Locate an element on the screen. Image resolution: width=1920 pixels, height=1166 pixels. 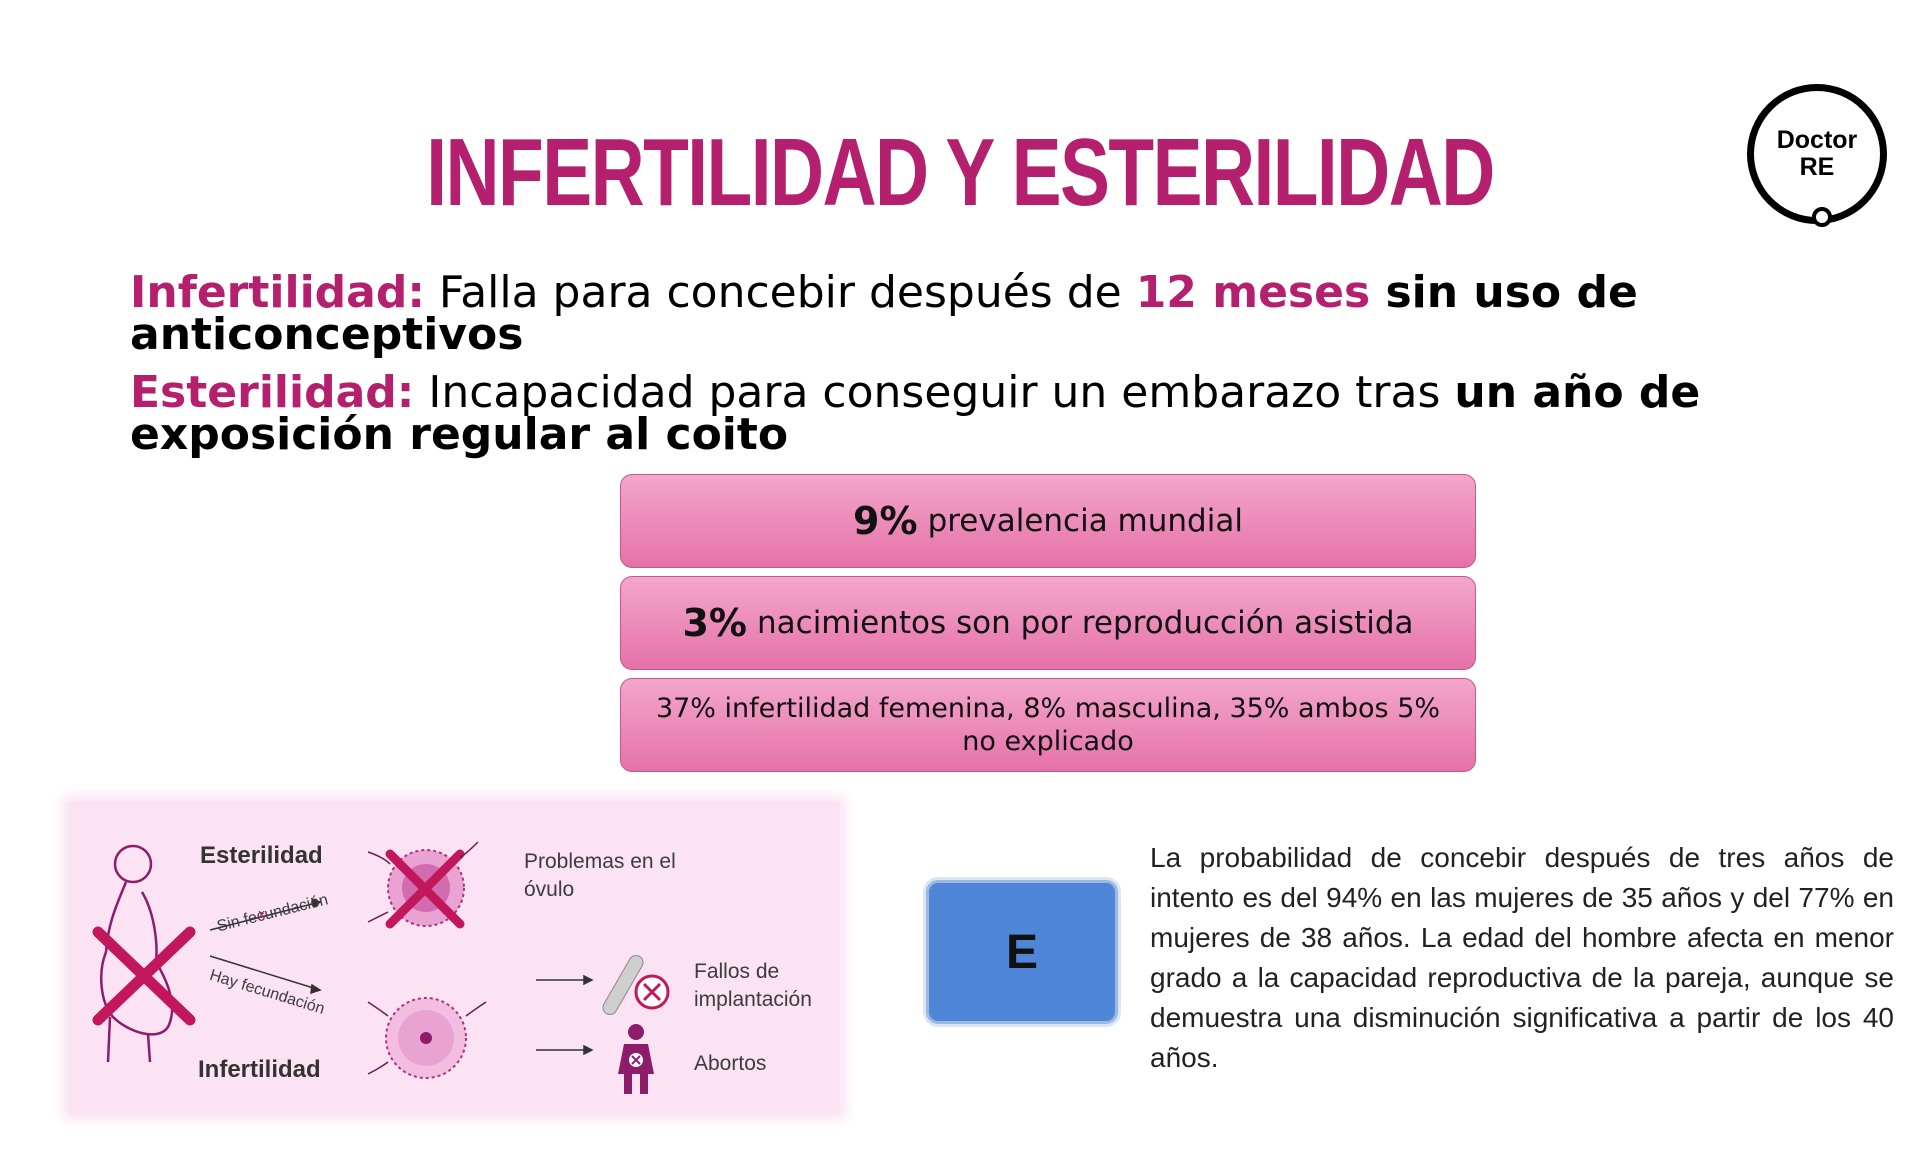
doctor-re-logo: Doctor RE is located at coordinates (1817, 155).